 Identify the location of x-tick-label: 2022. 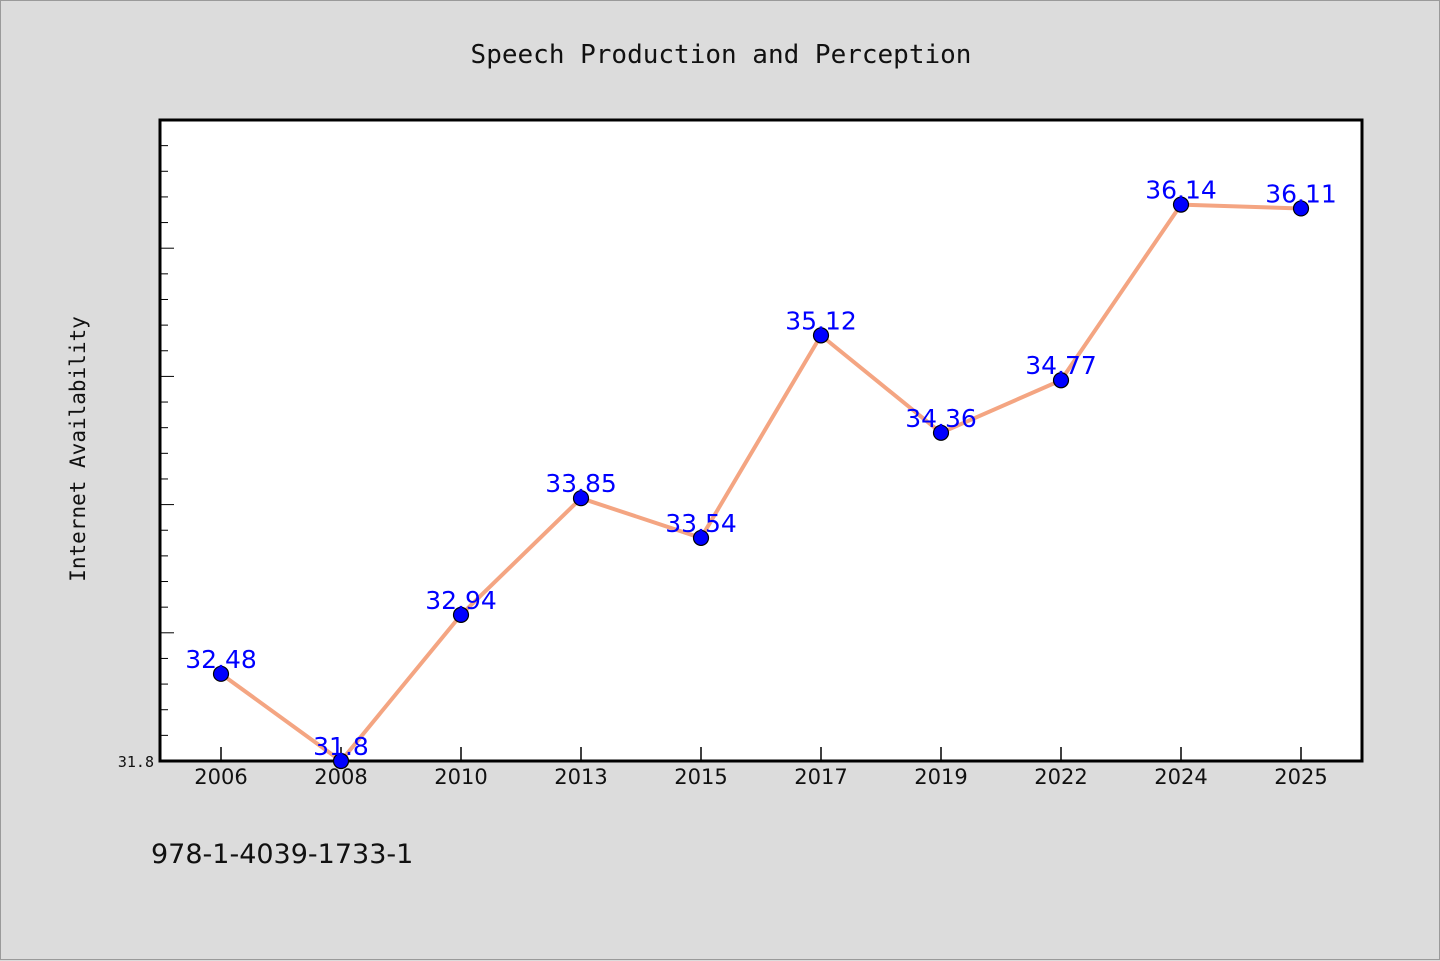
(1060, 777).